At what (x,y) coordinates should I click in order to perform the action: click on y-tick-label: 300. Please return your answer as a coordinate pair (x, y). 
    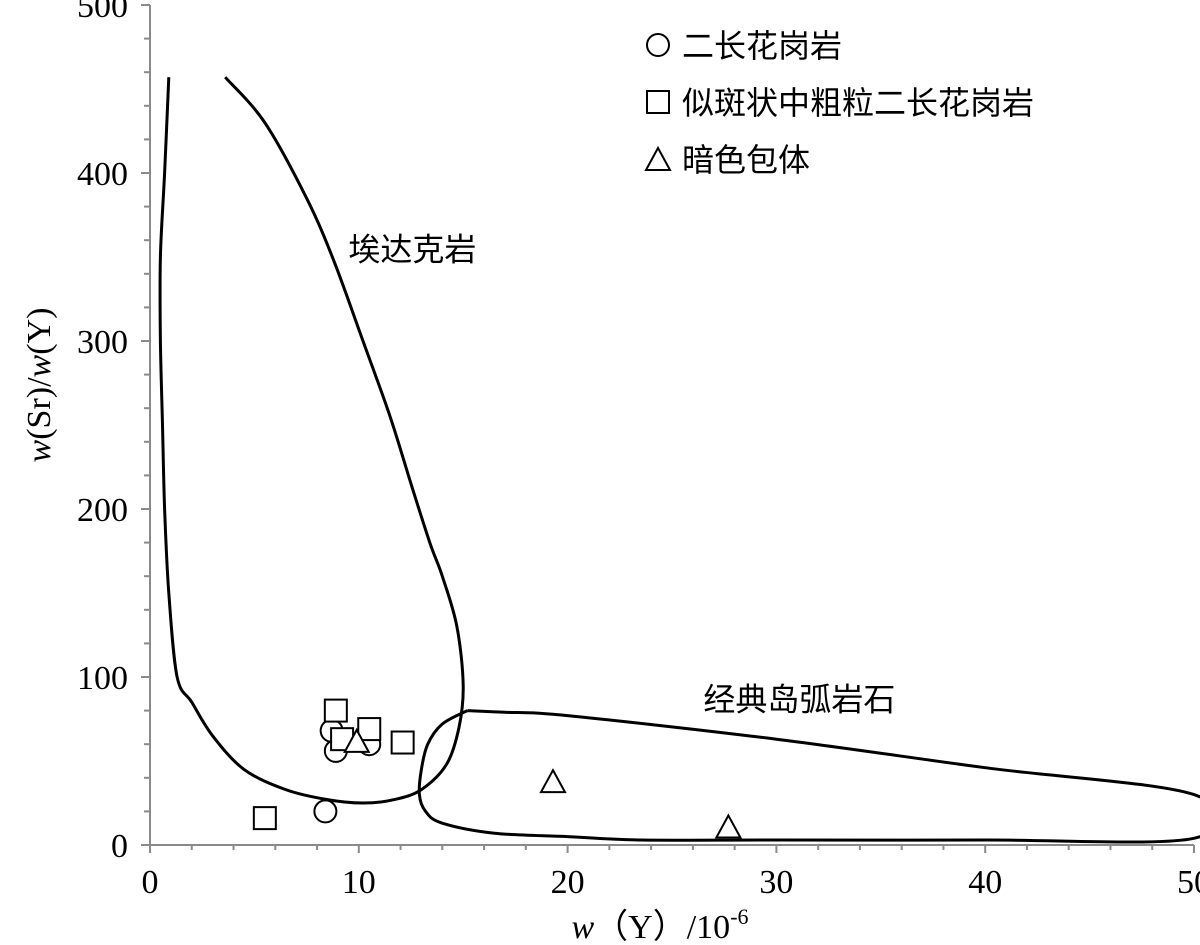
    Looking at the image, I should click on (102, 342).